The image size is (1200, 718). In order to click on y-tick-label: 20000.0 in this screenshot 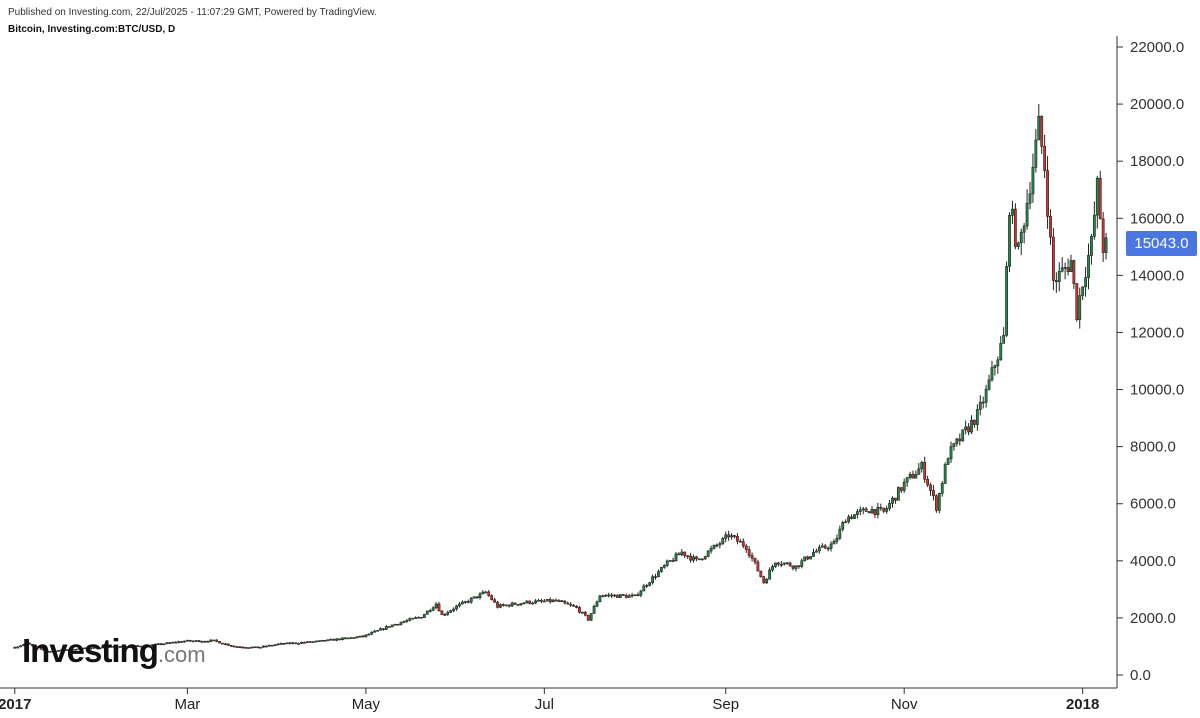, I will do `click(1157, 104)`.